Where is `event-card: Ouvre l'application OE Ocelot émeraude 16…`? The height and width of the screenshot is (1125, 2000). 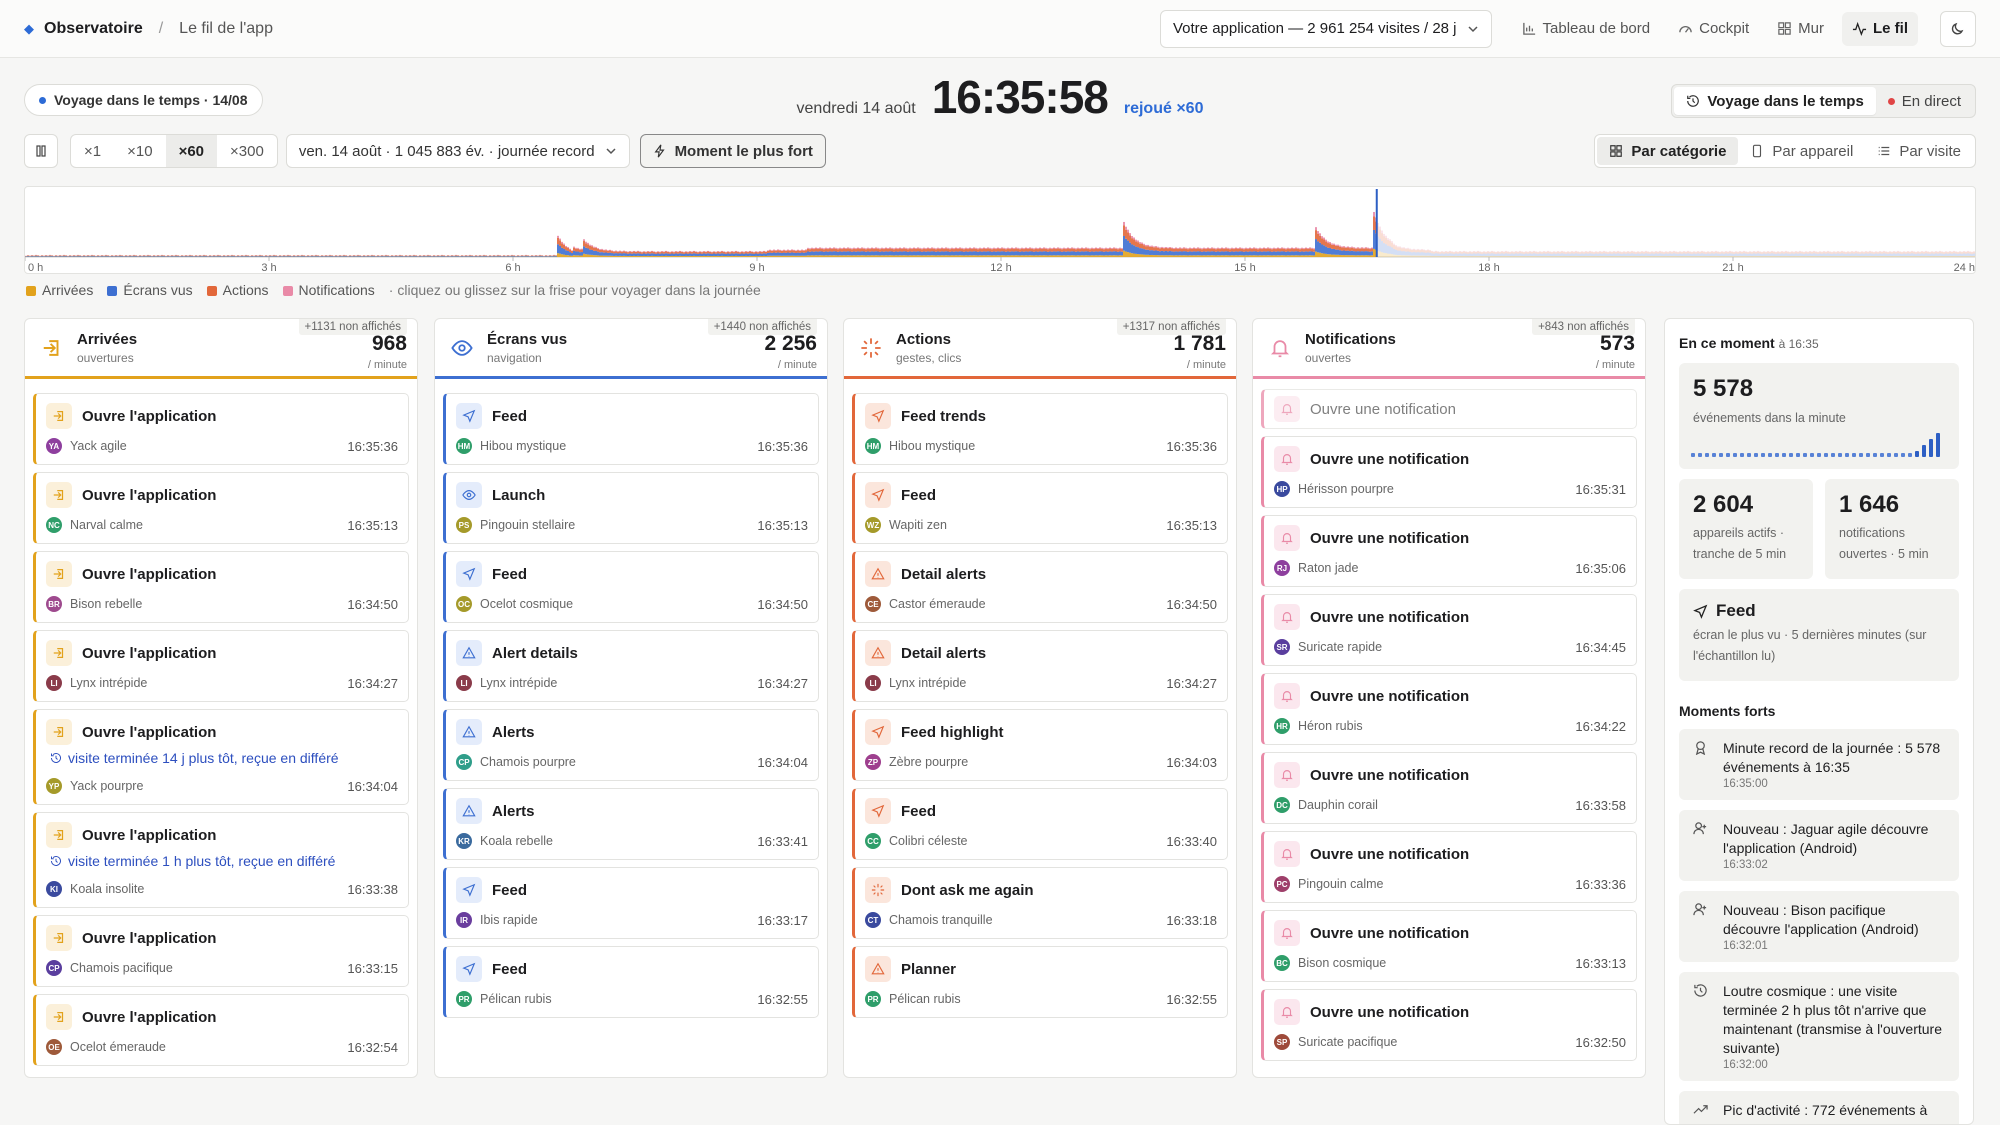 event-card: Ouvre l'application OE Ocelot émeraude 16… is located at coordinates (221, 1030).